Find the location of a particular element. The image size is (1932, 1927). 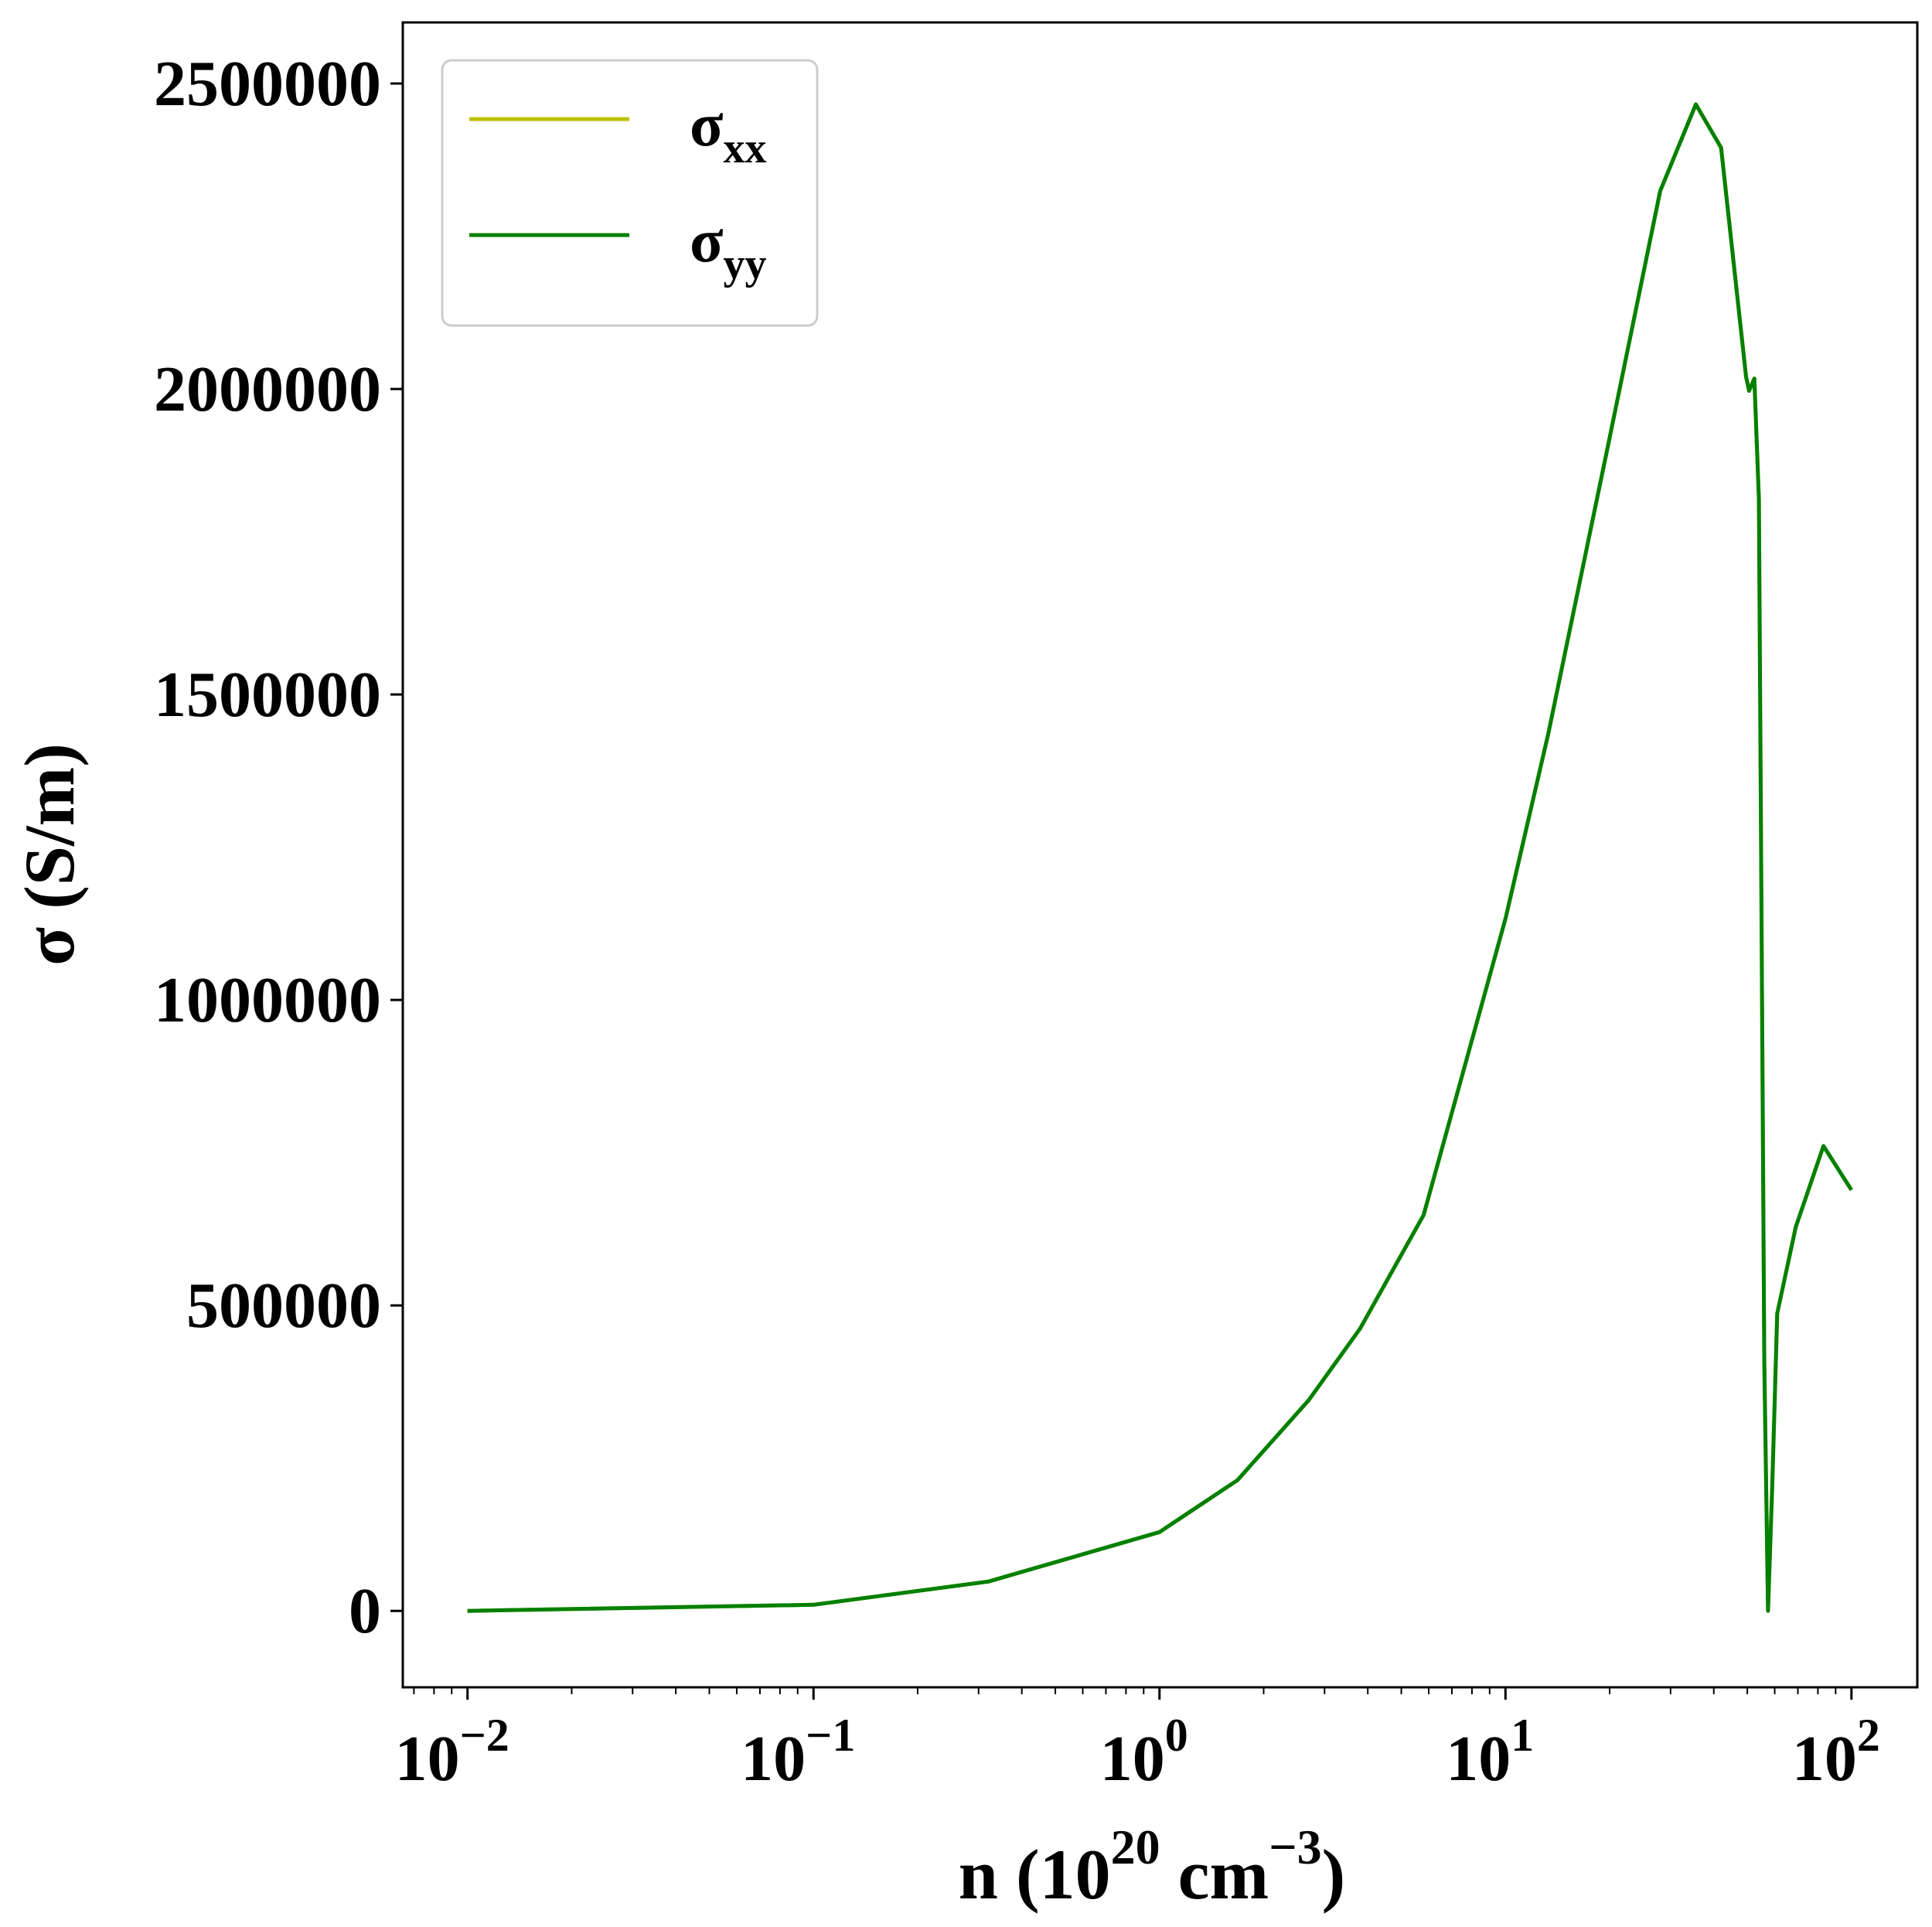

x-tick-label: 10⁰ is located at coordinates (1144, 1752).